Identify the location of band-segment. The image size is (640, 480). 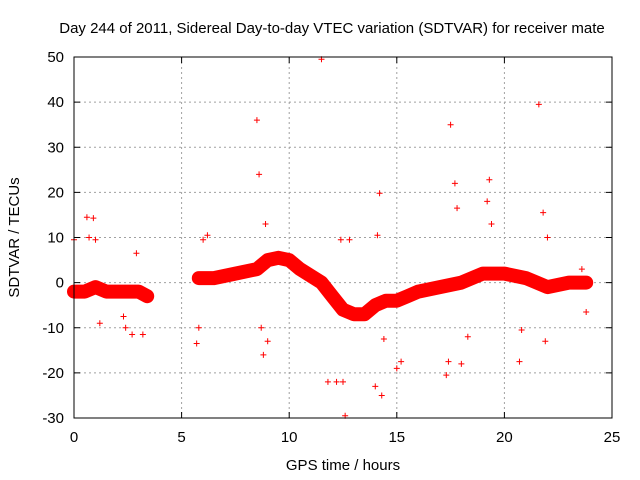
(392, 286).